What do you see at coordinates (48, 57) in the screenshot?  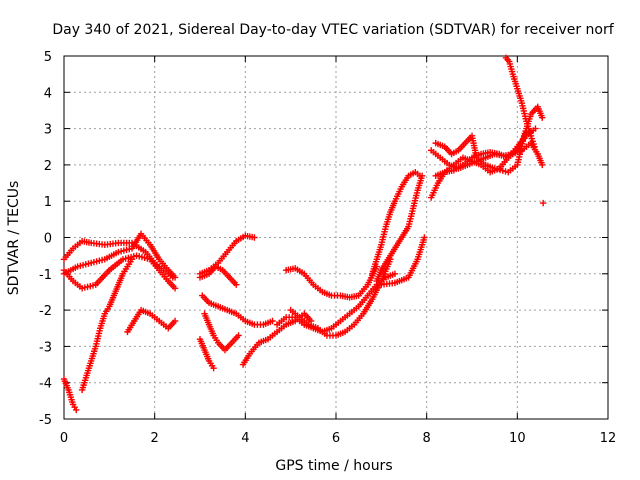 I see `y-tick-label: 5` at bounding box center [48, 57].